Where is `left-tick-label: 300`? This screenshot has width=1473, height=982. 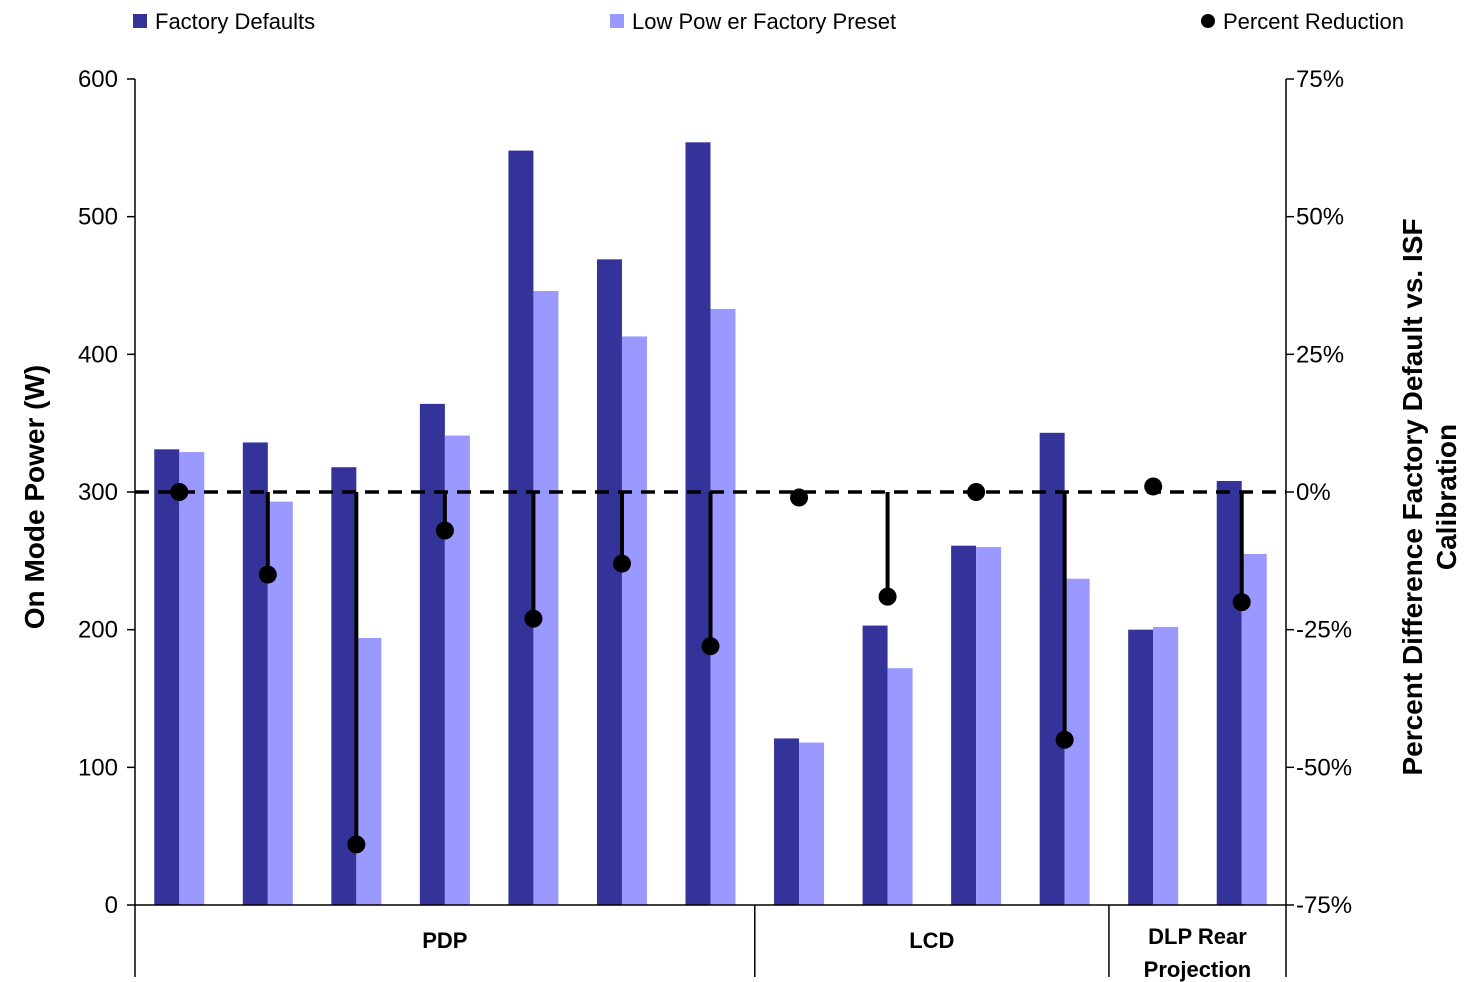
left-tick-label: 300 is located at coordinates (98, 492).